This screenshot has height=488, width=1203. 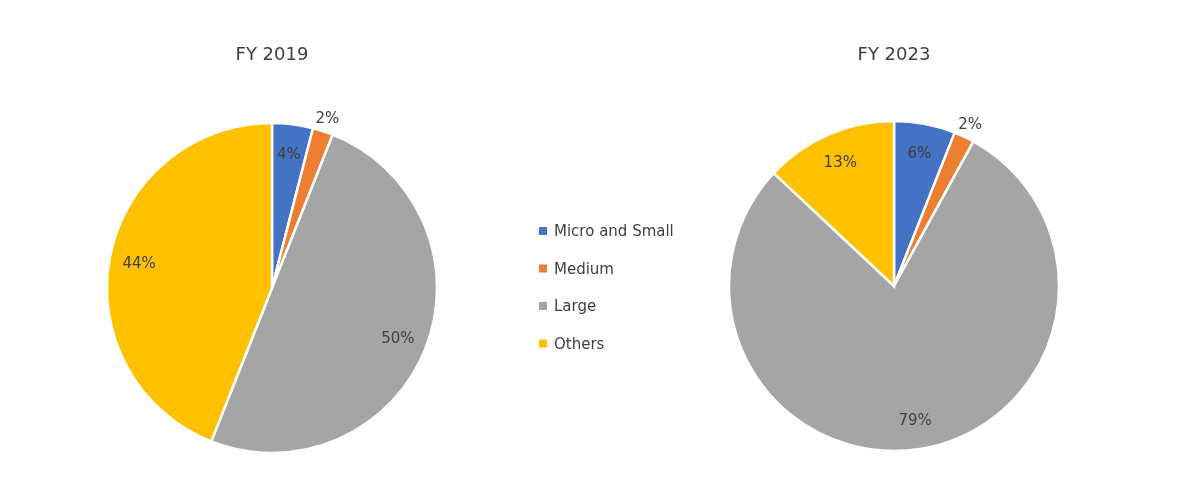 What do you see at coordinates (840, 162) in the screenshot?
I see `data-label: 13%` at bounding box center [840, 162].